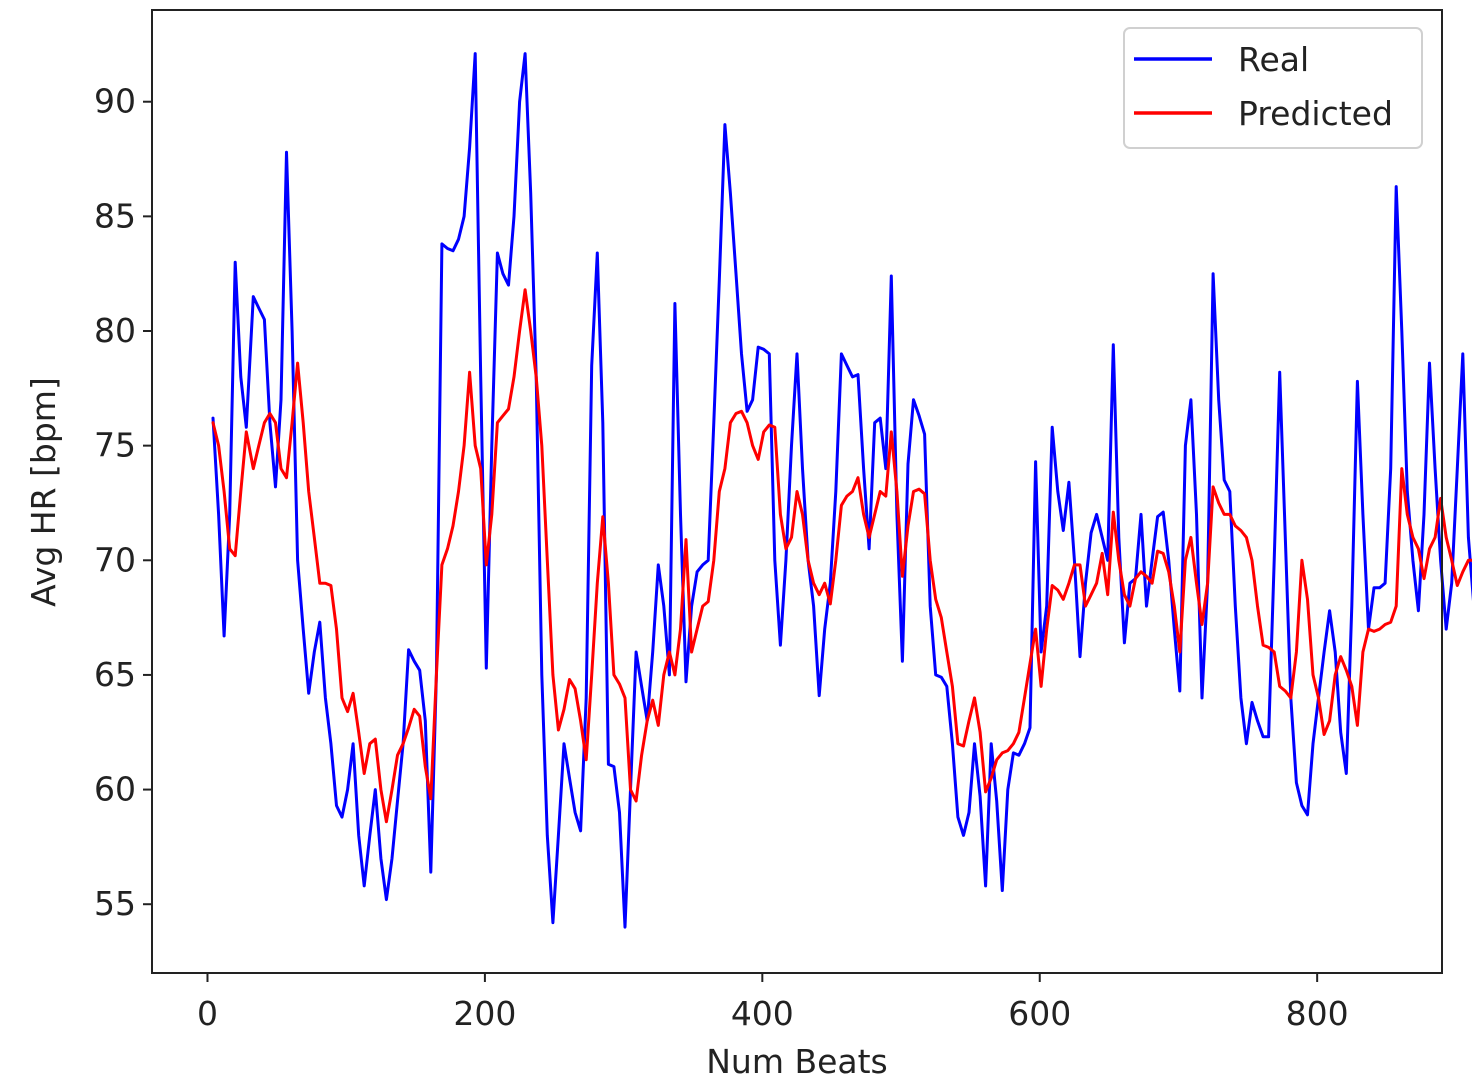 The width and height of the screenshot is (1472, 1088). I want to click on x-tick-label: 800, so click(1317, 1013).